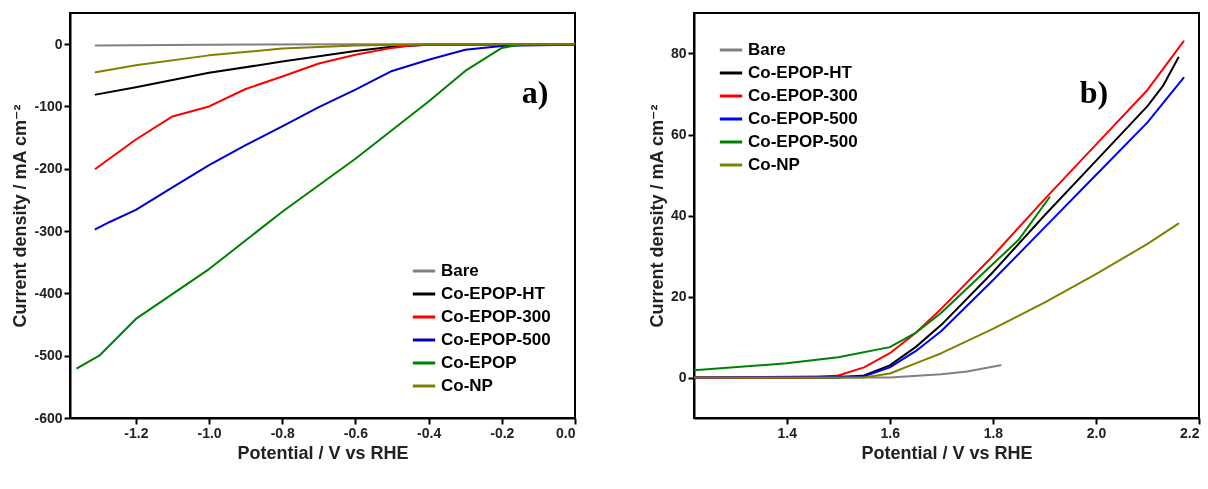 The width and height of the screenshot is (1208, 489). Describe the element at coordinates (678, 296) in the screenshot. I see `y-tick-label: 20` at that location.